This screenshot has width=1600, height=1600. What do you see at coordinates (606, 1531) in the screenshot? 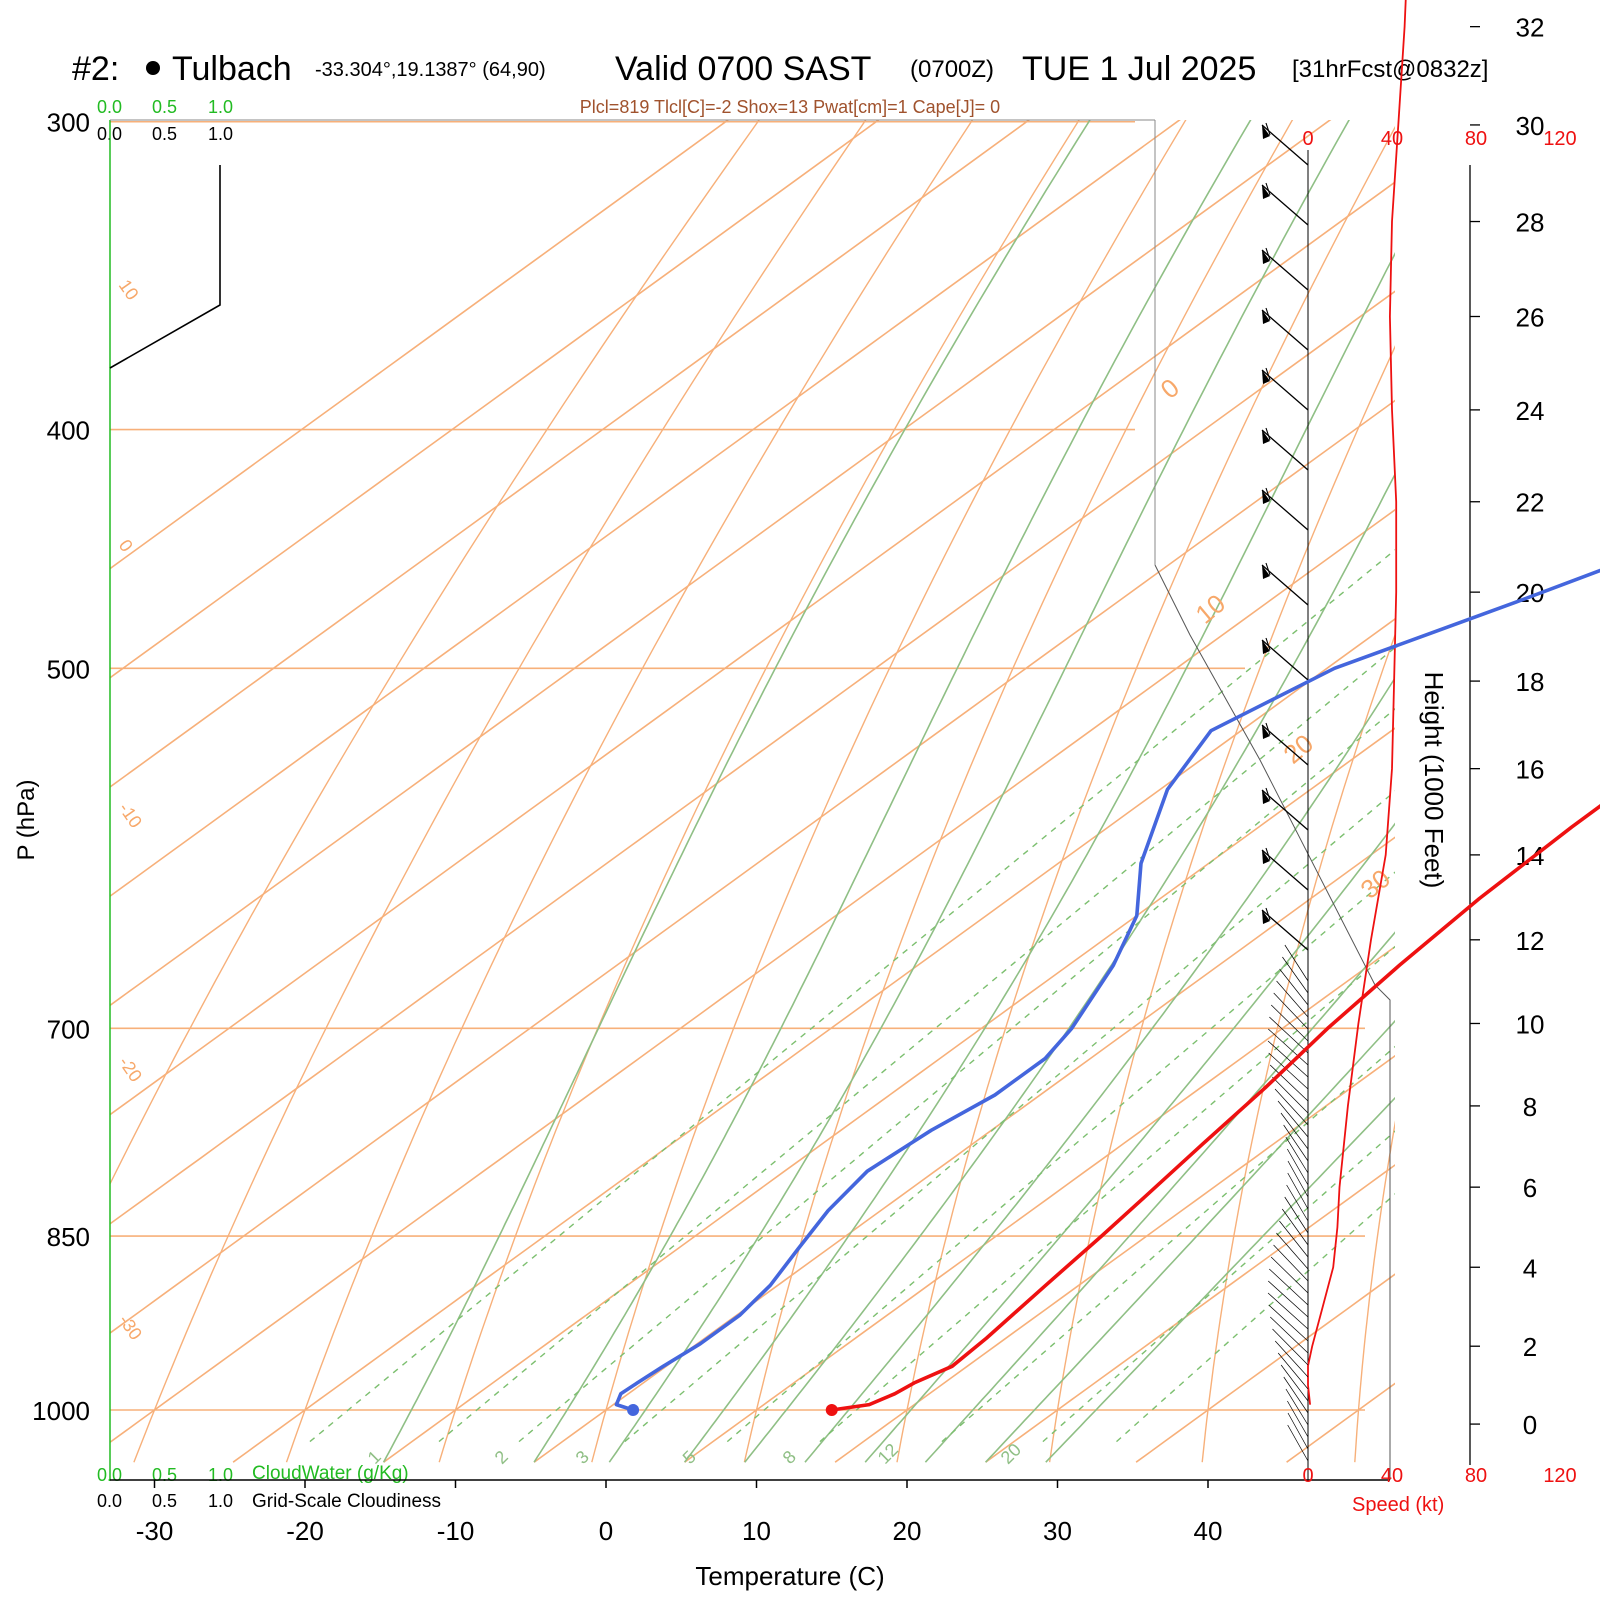
I see `x-tick-label: 0` at bounding box center [606, 1531].